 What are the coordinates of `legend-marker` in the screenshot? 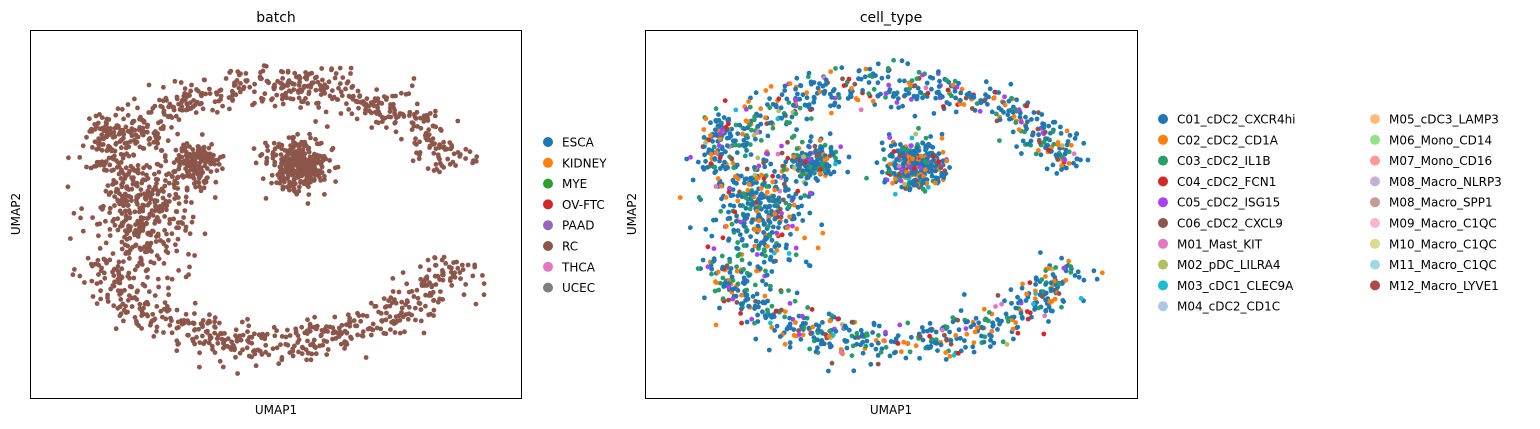 It's located at (1163, 243).